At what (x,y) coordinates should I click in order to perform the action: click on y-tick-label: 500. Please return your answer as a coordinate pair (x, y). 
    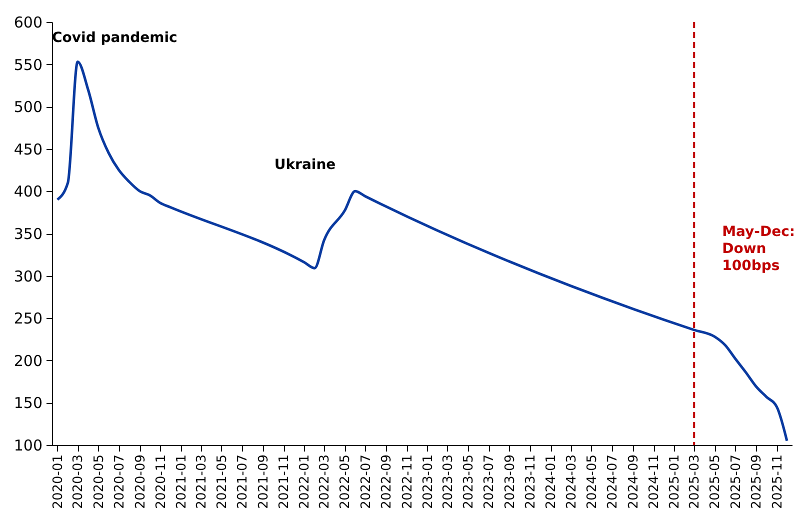
    Looking at the image, I should click on (28, 107).